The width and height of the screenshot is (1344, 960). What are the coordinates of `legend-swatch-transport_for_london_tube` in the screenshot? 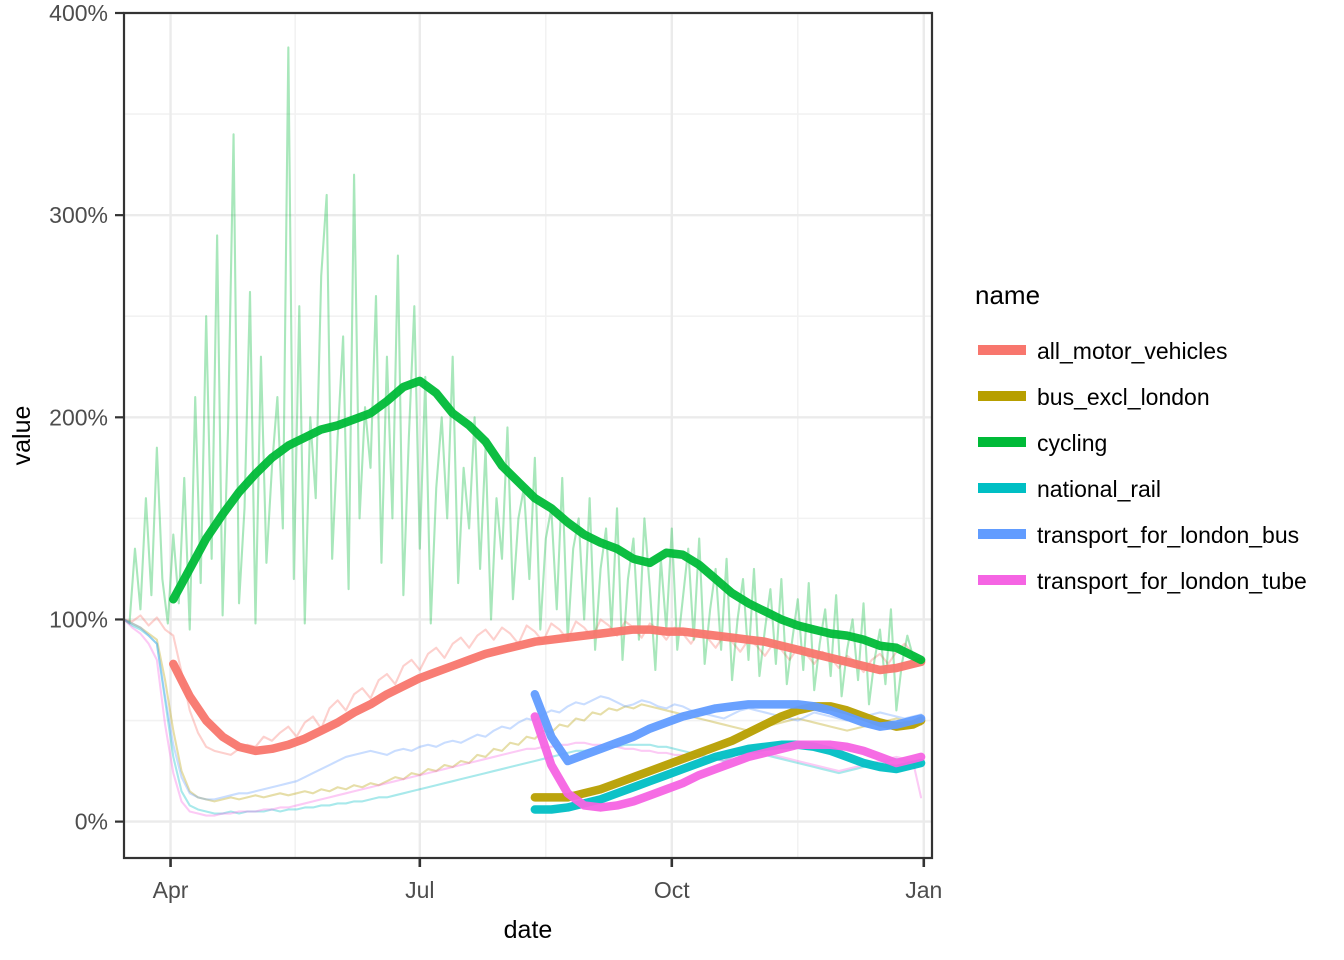 It's located at (1002, 580).